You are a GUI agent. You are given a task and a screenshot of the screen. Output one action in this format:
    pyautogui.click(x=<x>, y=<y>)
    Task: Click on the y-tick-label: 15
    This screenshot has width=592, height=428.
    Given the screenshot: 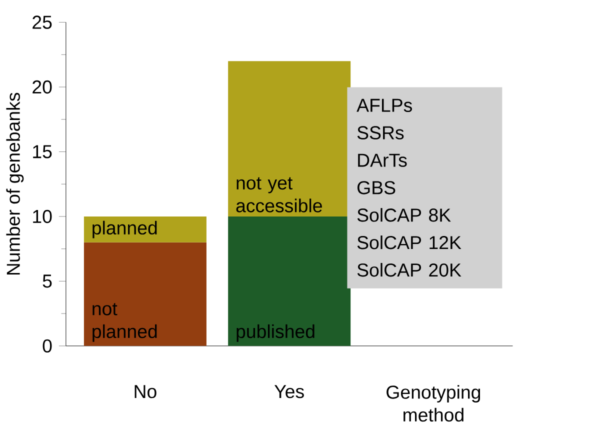 What is the action you would take?
    pyautogui.click(x=42, y=151)
    